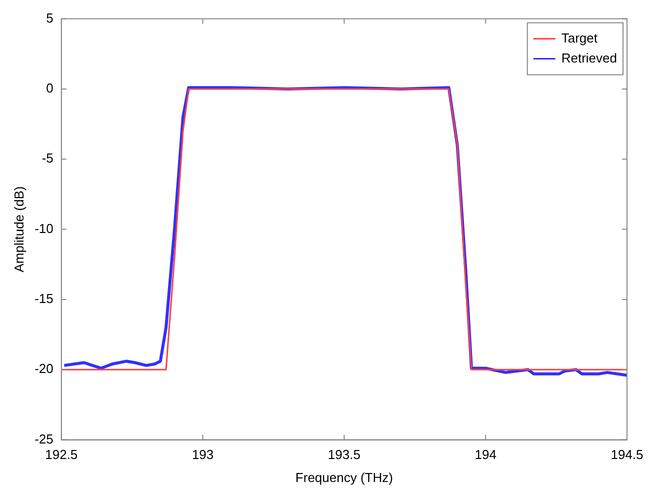 The image size is (655, 498). What do you see at coordinates (344, 454) in the screenshot?
I see `x-tick-label: 193.5` at bounding box center [344, 454].